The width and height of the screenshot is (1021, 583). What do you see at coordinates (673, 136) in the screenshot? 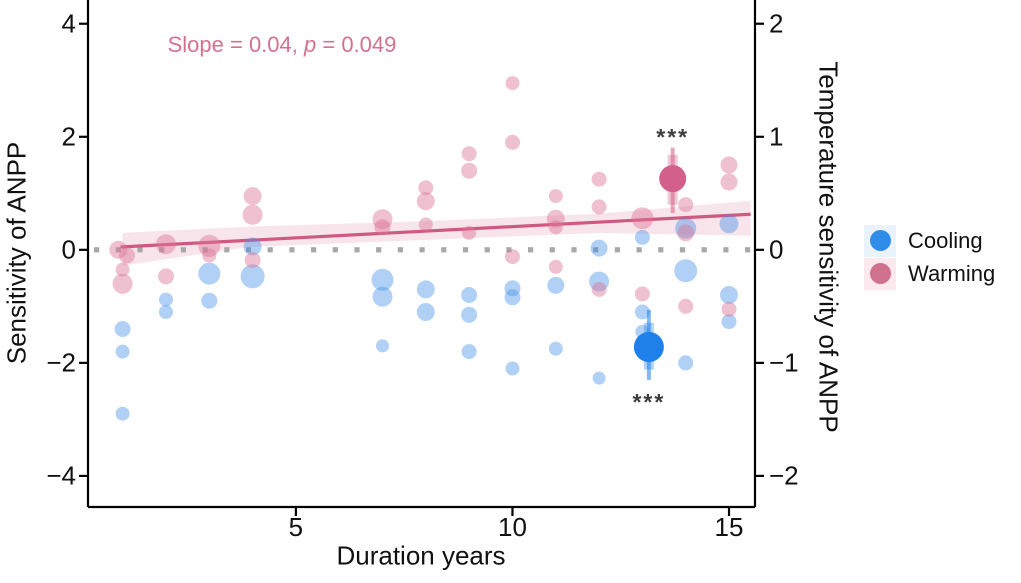
I see `significance-stars-warming: ***` at bounding box center [673, 136].